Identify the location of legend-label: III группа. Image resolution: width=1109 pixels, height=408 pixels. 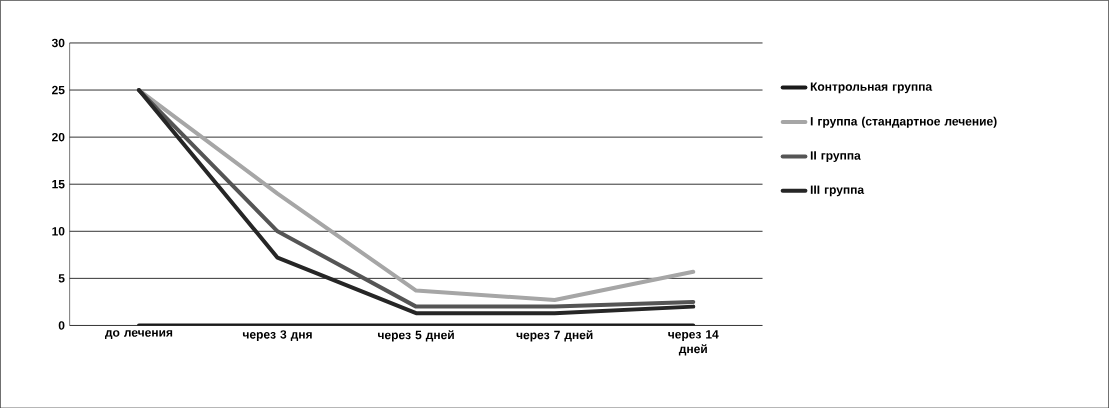
(837, 191).